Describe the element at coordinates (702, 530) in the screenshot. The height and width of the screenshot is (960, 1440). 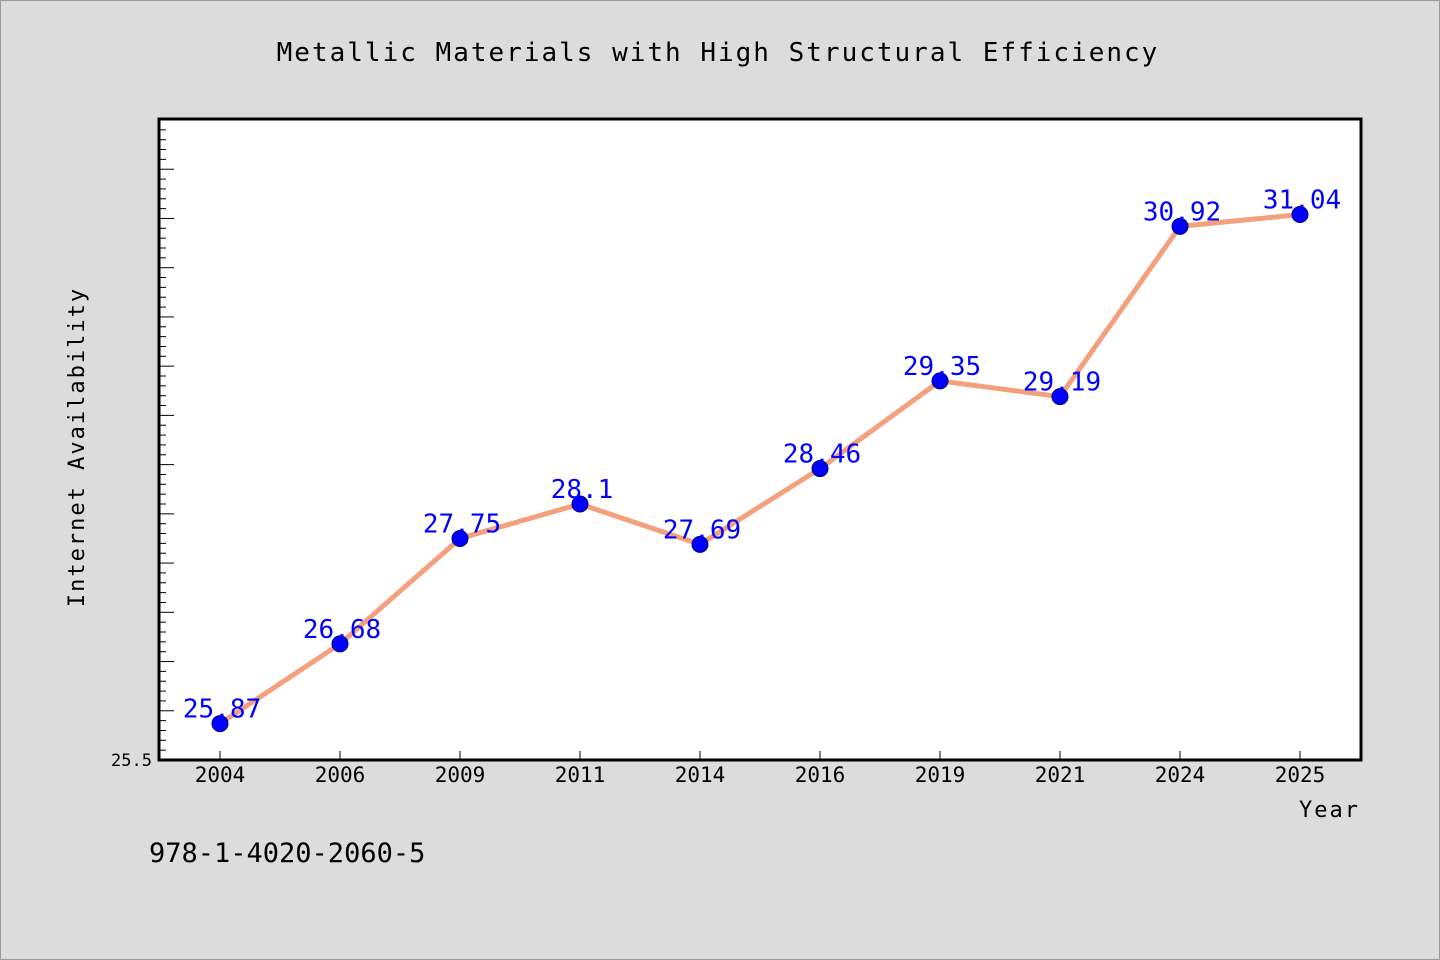
I see `data-label-2014: 27.69` at that location.